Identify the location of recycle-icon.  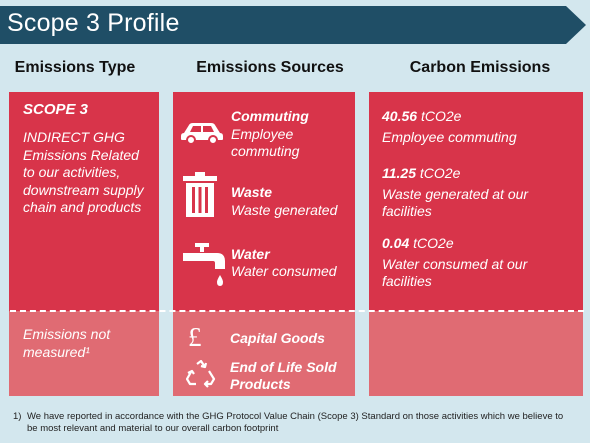
(200, 376).